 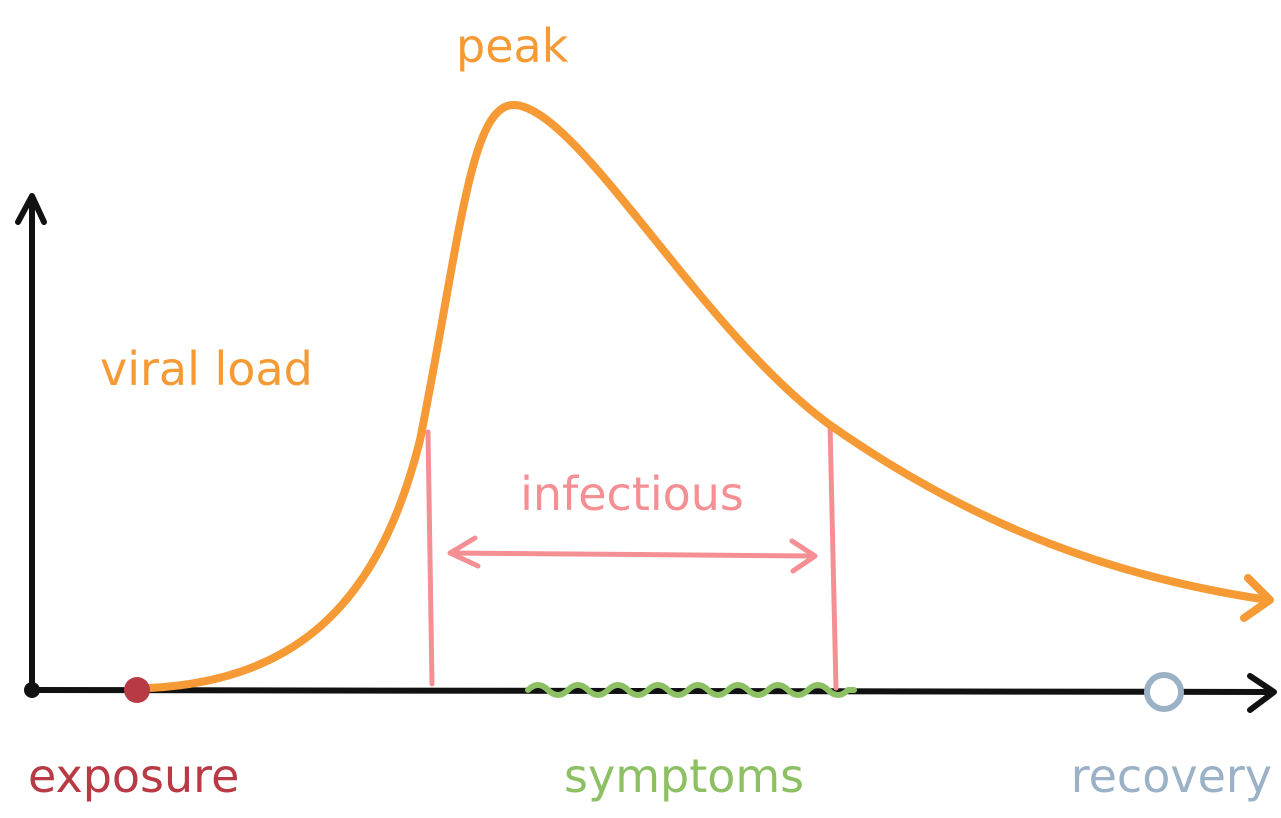 What do you see at coordinates (833, 556) in the screenshot?
I see `infectious-end-line` at bounding box center [833, 556].